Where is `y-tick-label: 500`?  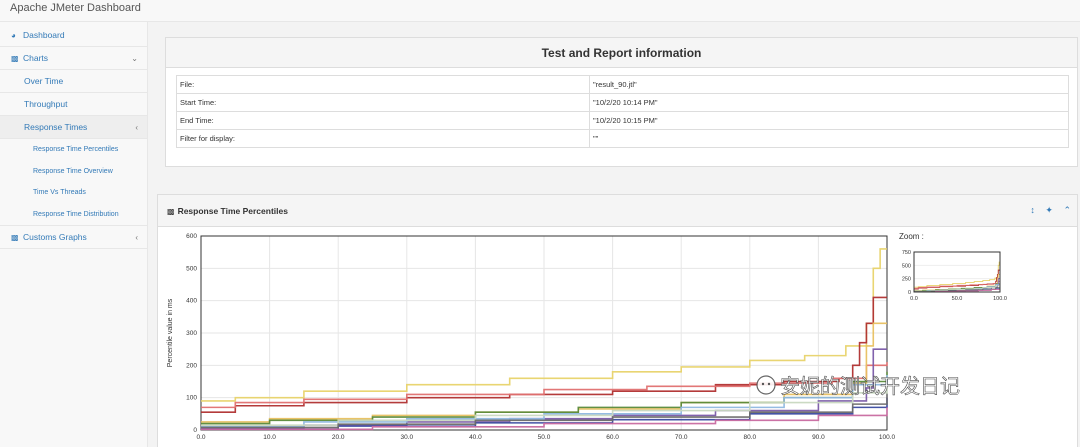 y-tick-label: 500 is located at coordinates (191, 268).